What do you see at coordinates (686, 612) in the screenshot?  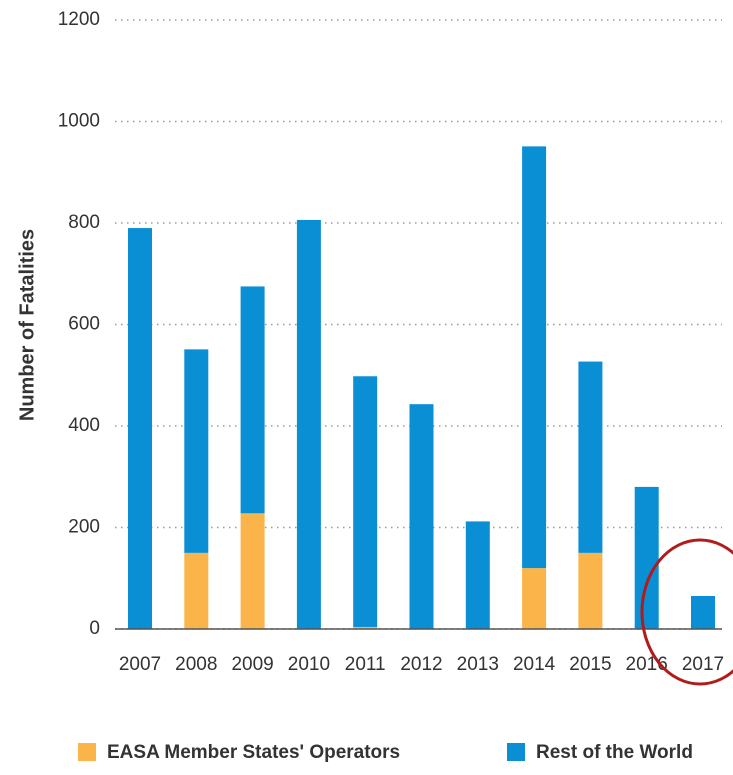 I see `highlight-circle` at bounding box center [686, 612].